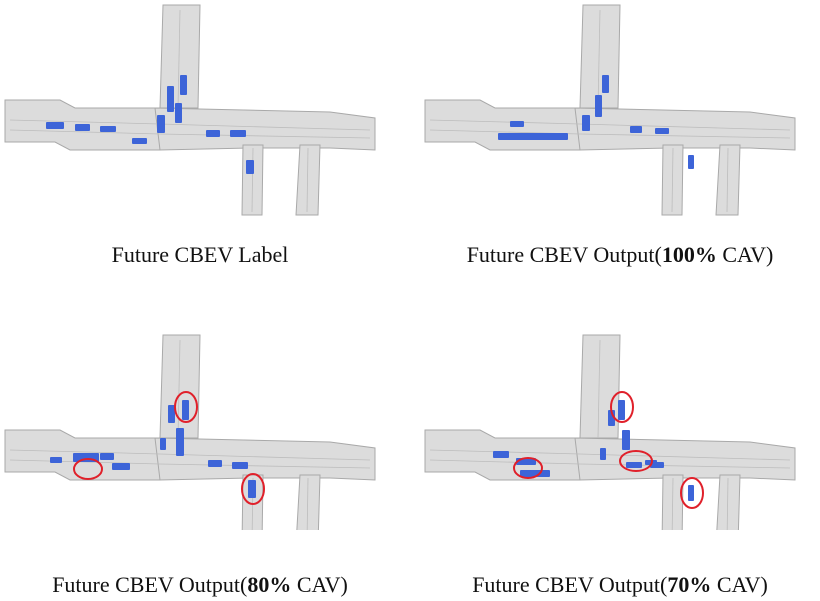  I want to click on road-west, so click(502, 125).